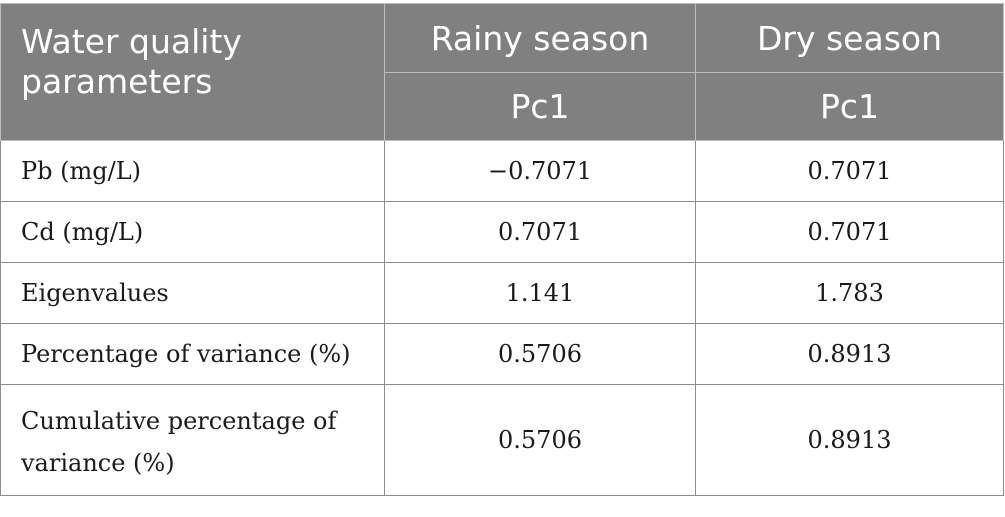 Image resolution: width=1005 pixels, height=517 pixels. I want to click on table-row: Pb (mg/L) −0.7071 0.7071, so click(502, 171).